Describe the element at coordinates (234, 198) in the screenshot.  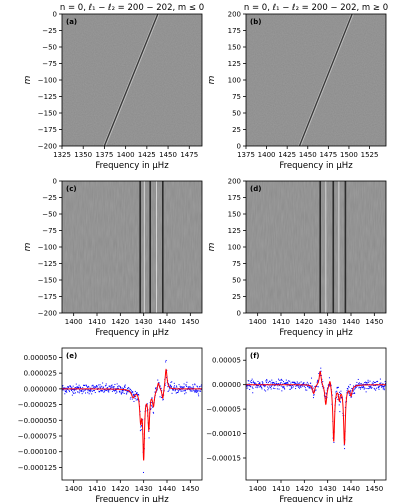
I see `y-tick-label: 175` at that location.